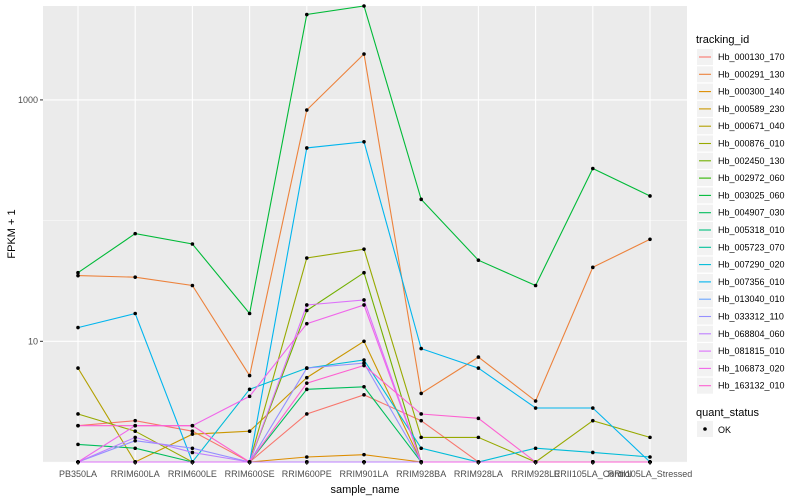 This screenshot has height=500, width=800. I want to click on legend-label-Hb_068804_060: Hb_068804_060, so click(751, 334).